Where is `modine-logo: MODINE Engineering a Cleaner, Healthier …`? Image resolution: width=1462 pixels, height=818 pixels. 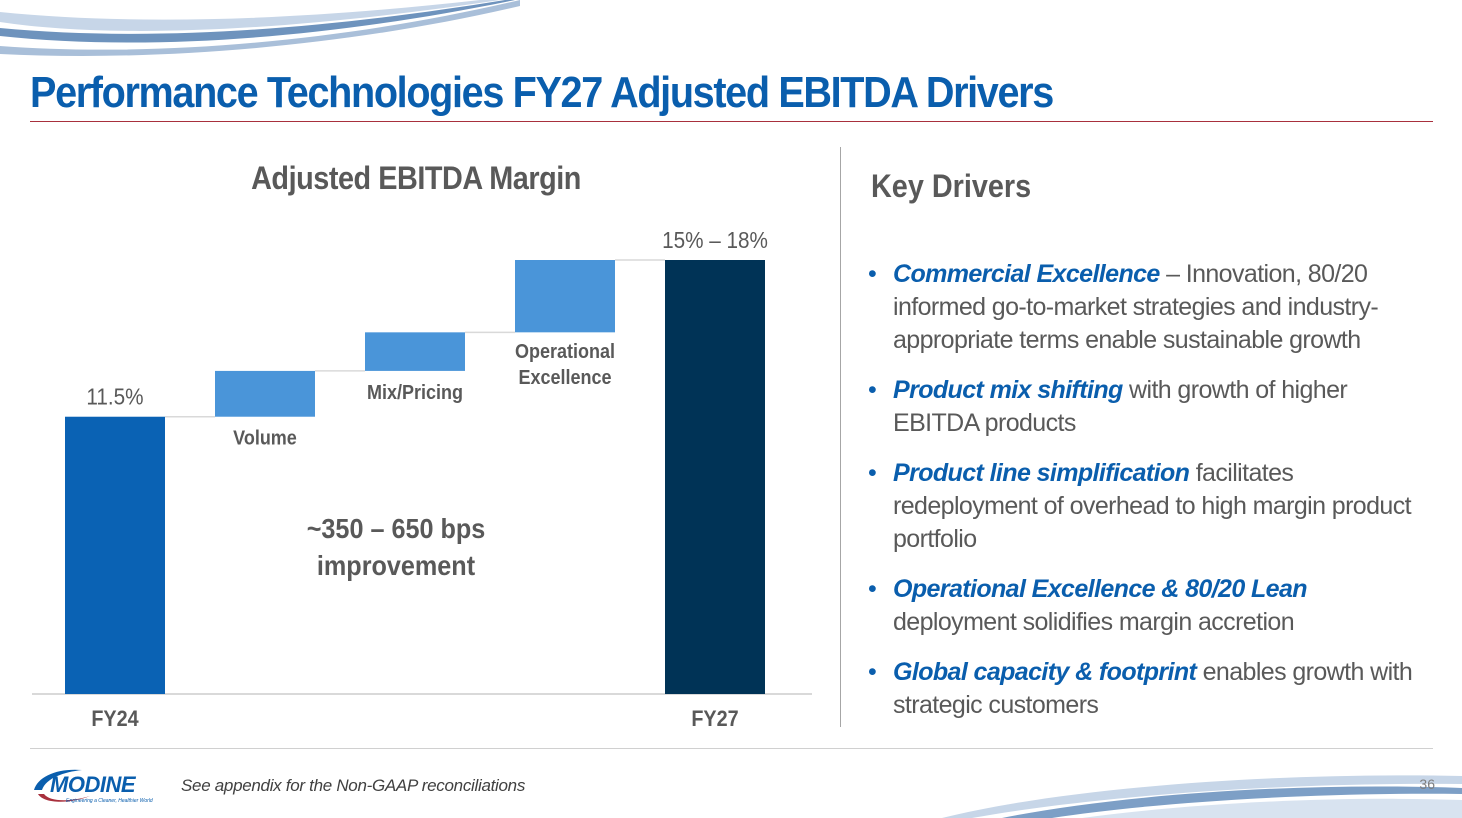
modine-logo: MODINE Engineering a Cleaner, Healthier … is located at coordinates (93, 786).